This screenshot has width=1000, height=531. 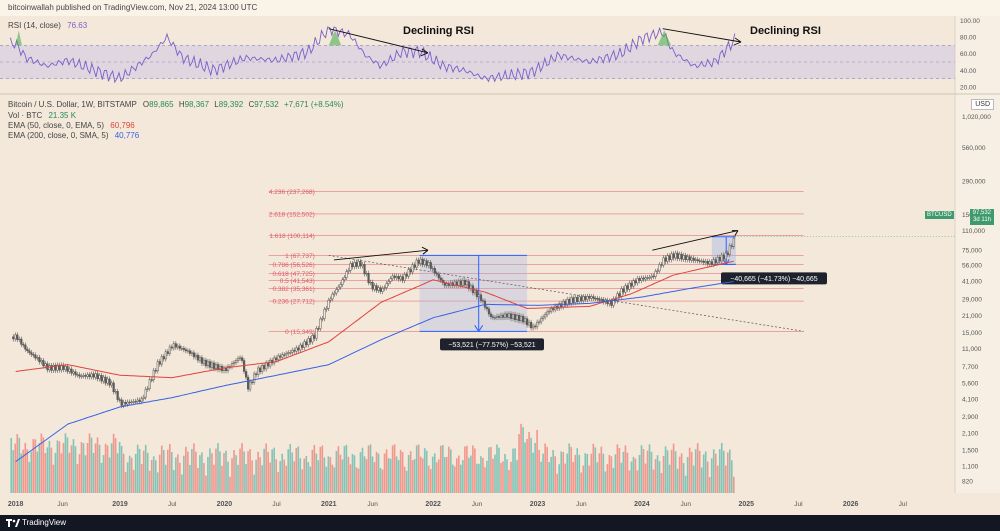 I want to click on price-tick-label: 15,000, so click(x=972, y=333).